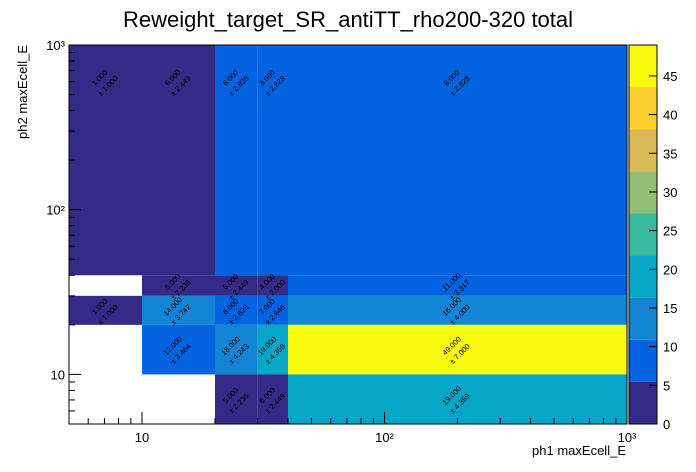  I want to click on color-scale: 0 5 10 15 20 25 30 35 40 45, so click(652, 238).